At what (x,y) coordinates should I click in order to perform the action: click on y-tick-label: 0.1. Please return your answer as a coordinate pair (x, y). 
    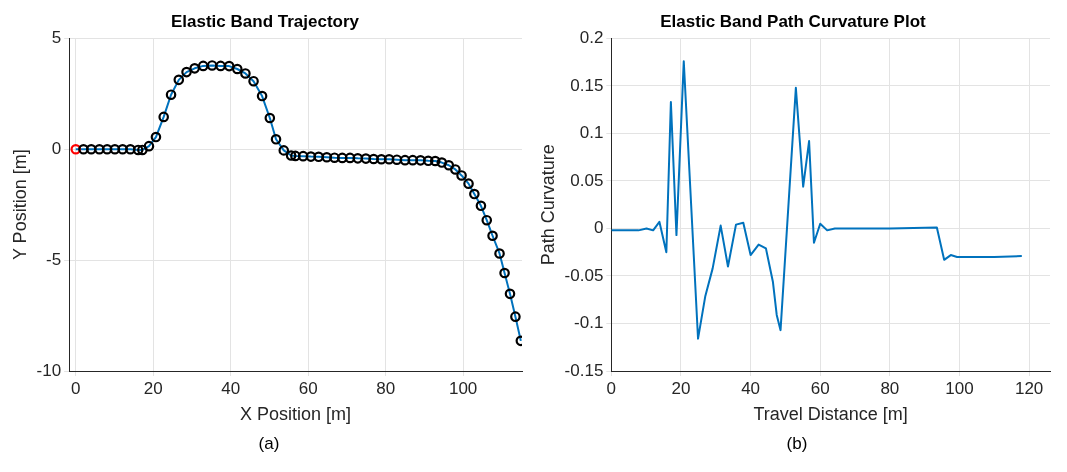
    Looking at the image, I should click on (591, 133).